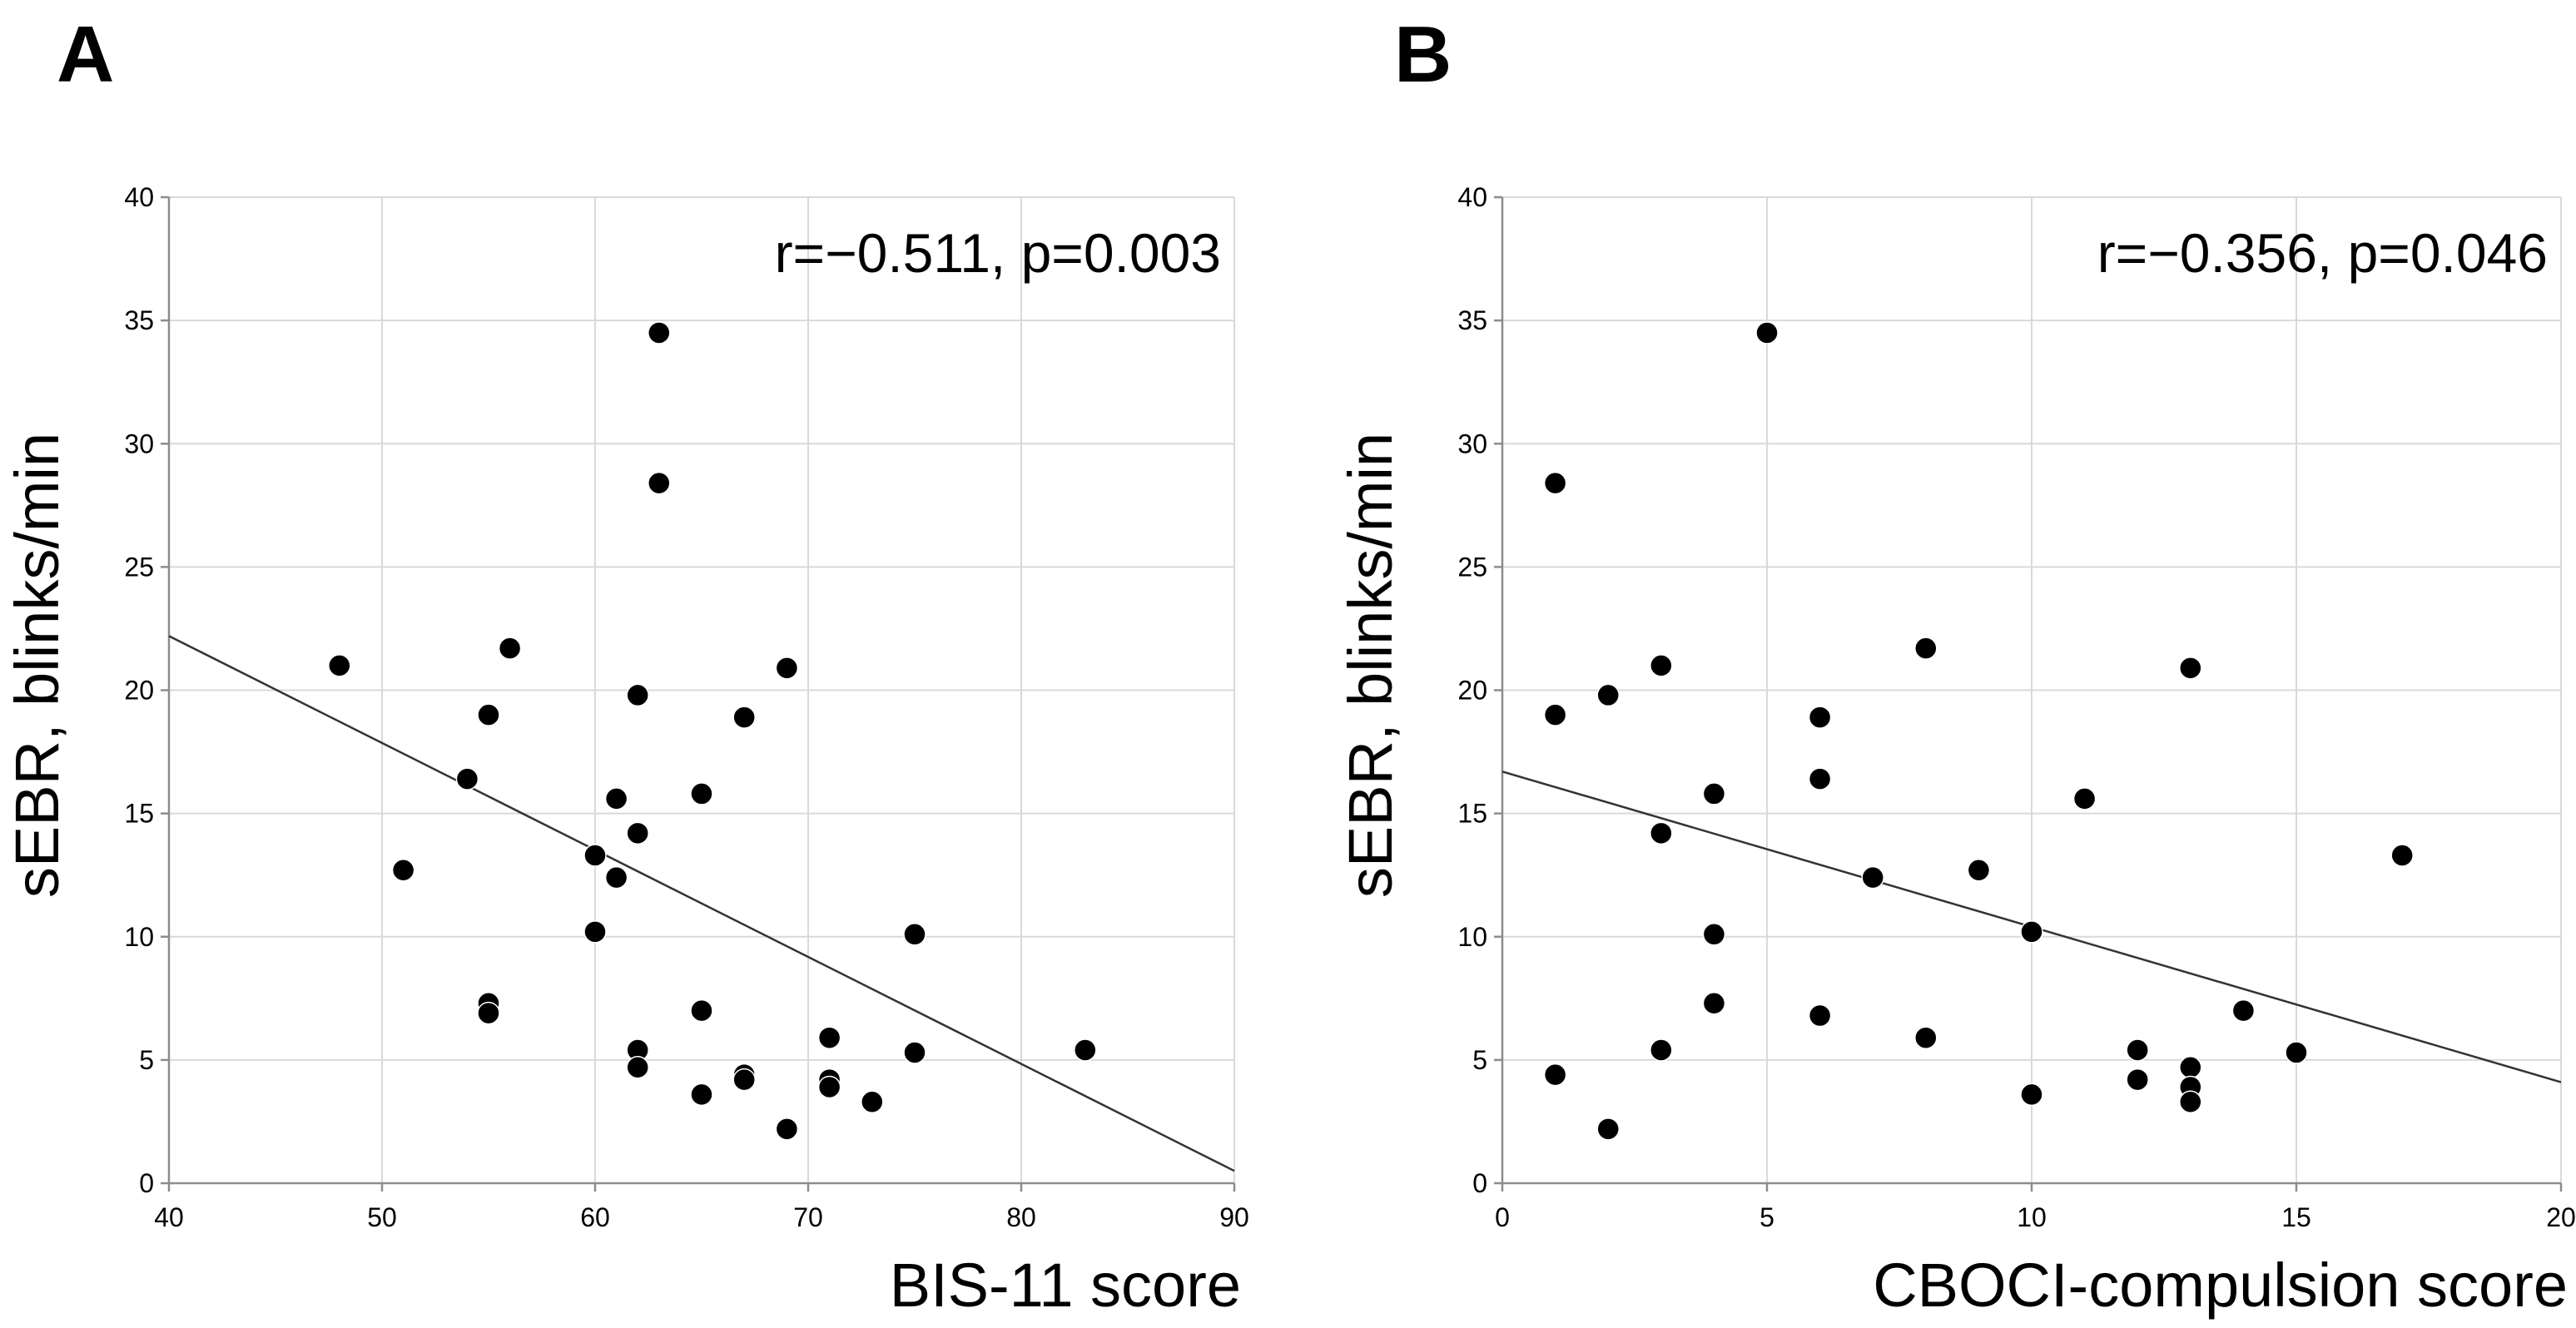 The width and height of the screenshot is (2576, 1328). What do you see at coordinates (2032, 1217) in the screenshot?
I see `x-tick-label: 10` at bounding box center [2032, 1217].